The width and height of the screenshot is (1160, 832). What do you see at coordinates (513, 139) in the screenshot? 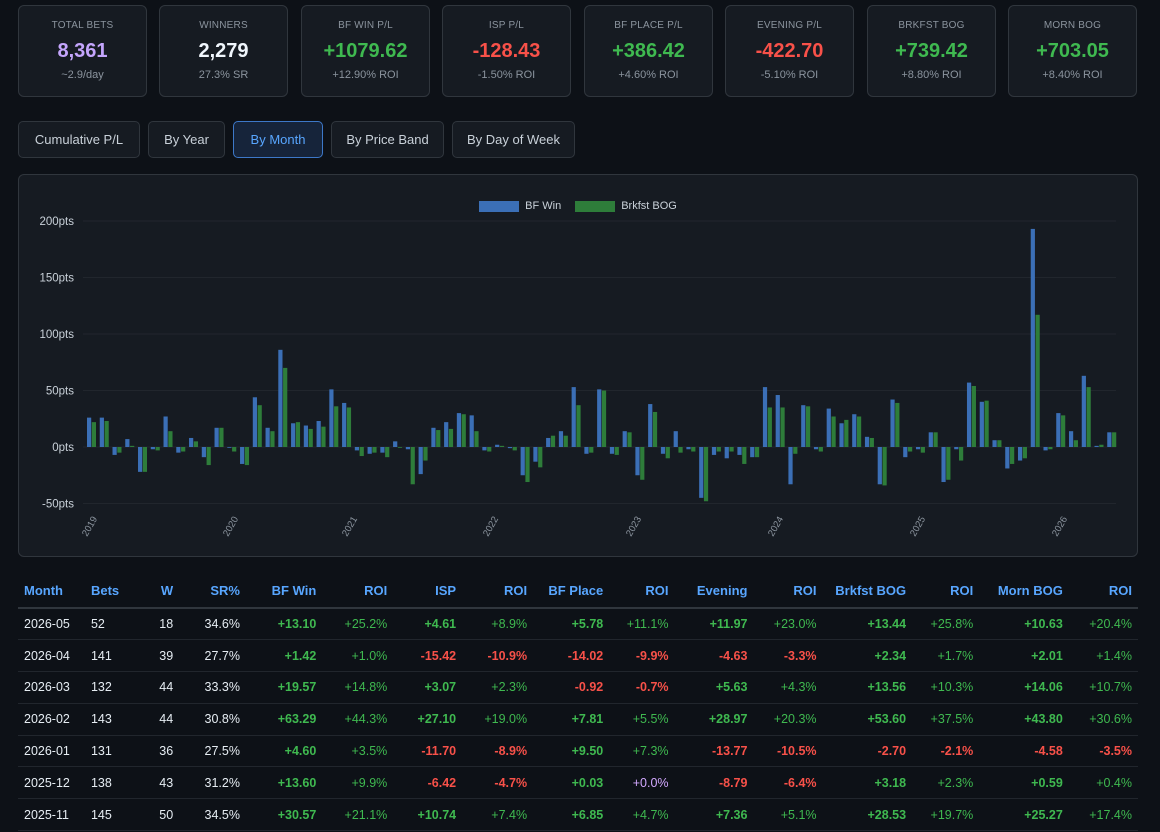
I see `tab-by-day-of-week: By Day of Week` at bounding box center [513, 139].